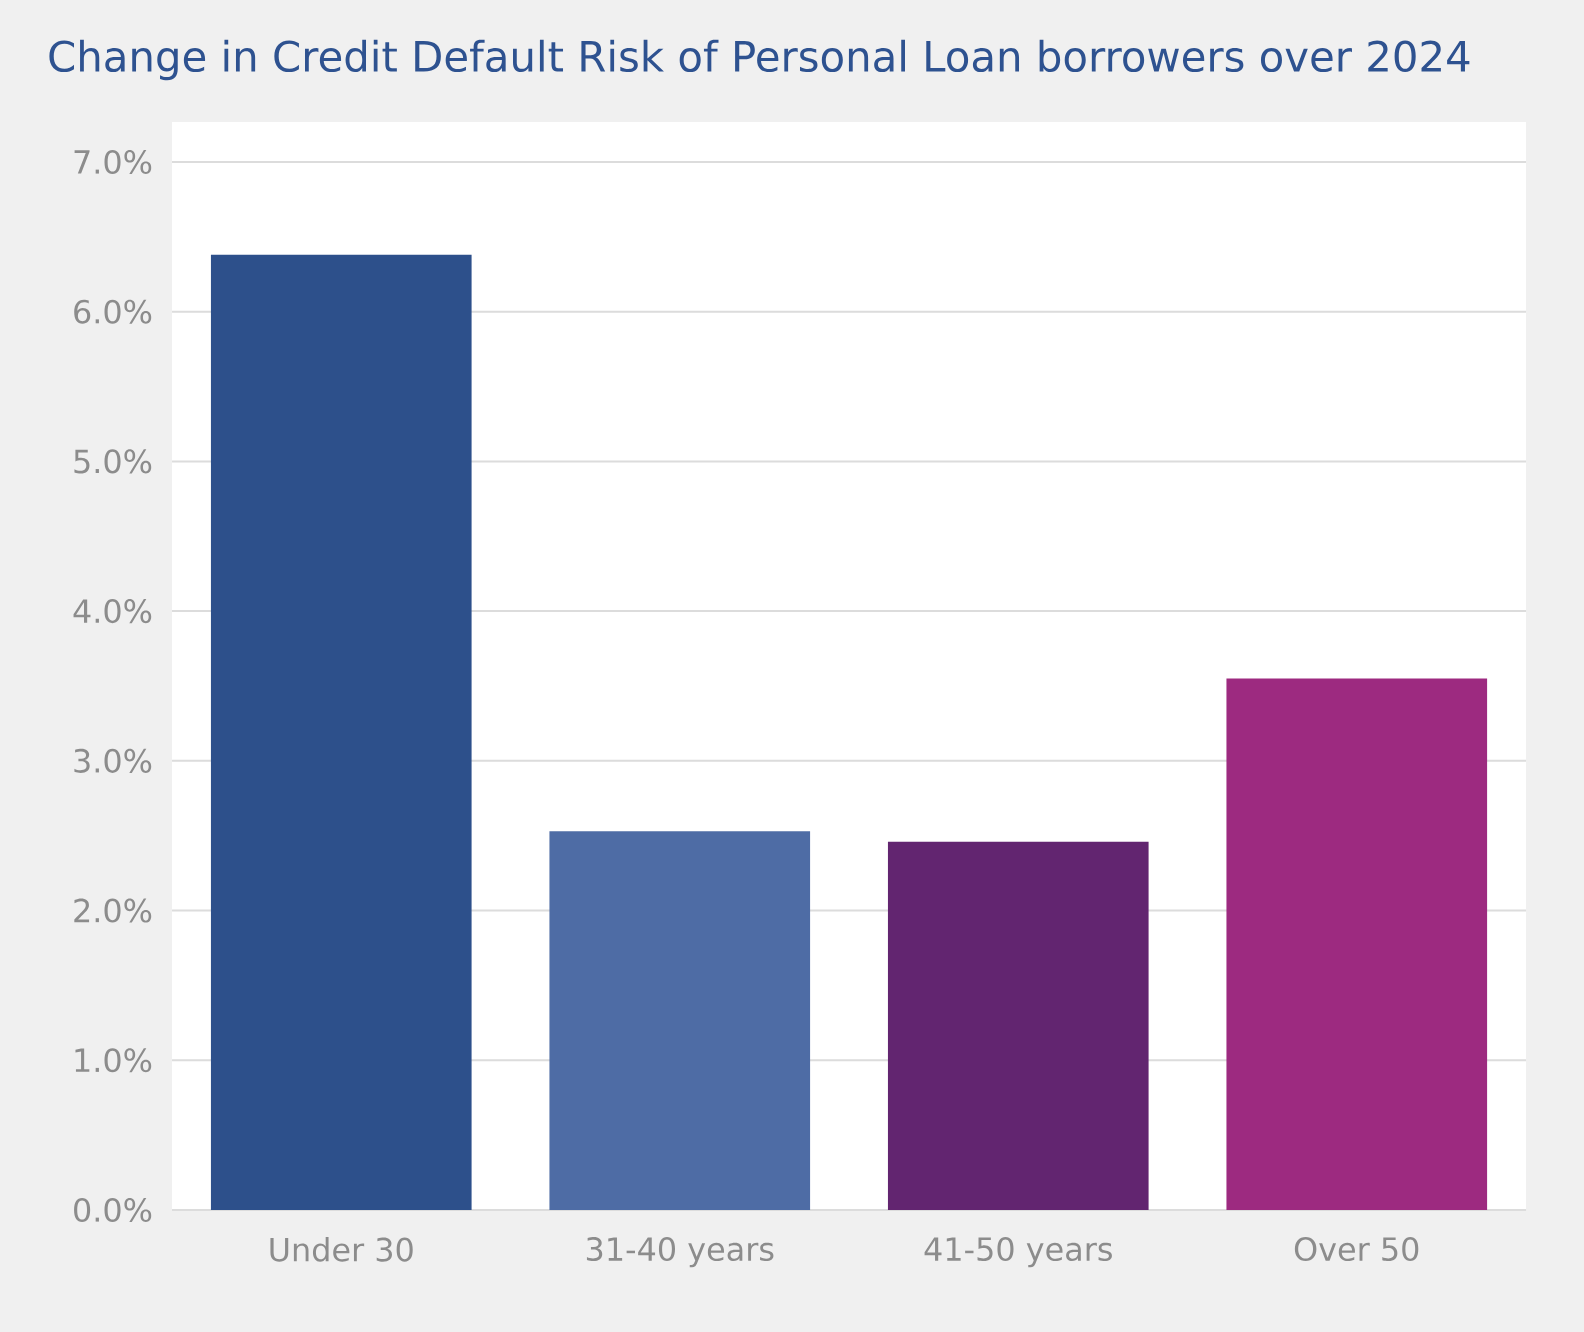 This screenshot has height=1332, width=1584. Describe the element at coordinates (680, 1252) in the screenshot. I see `x-tick-label: 31-40 years` at that location.